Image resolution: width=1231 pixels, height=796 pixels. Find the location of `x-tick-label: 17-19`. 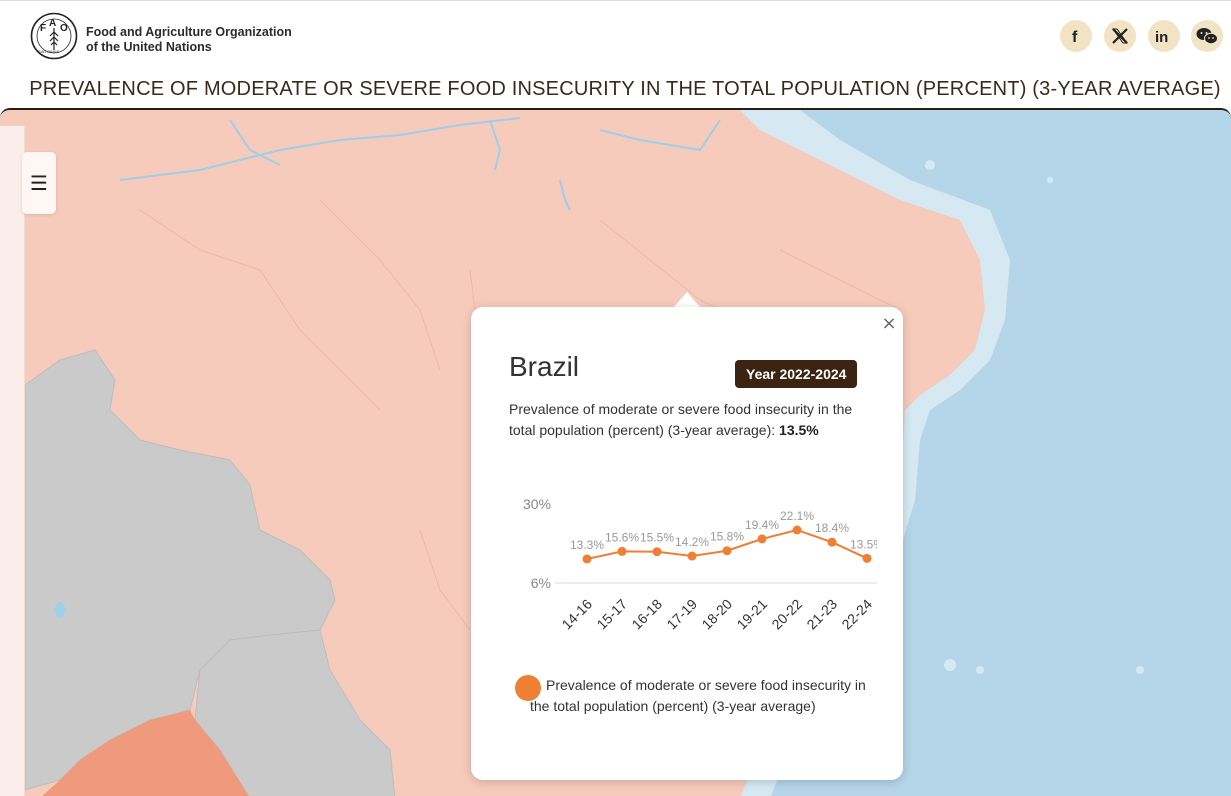

x-tick-label: 17-19 is located at coordinates (681, 614).